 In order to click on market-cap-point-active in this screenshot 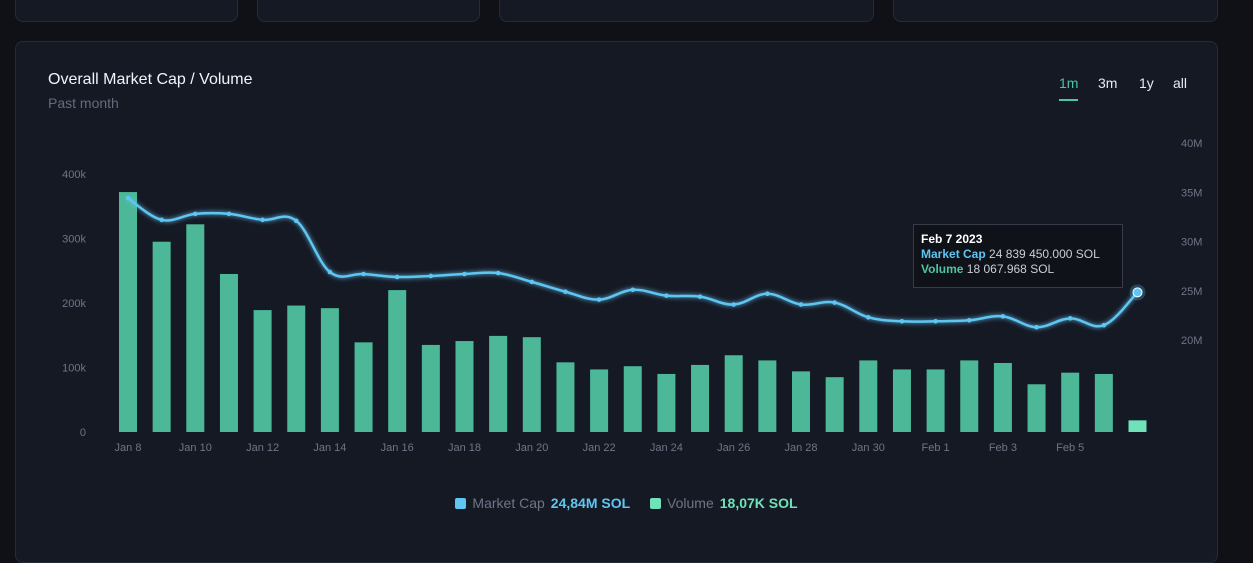, I will do `click(1137, 292)`.